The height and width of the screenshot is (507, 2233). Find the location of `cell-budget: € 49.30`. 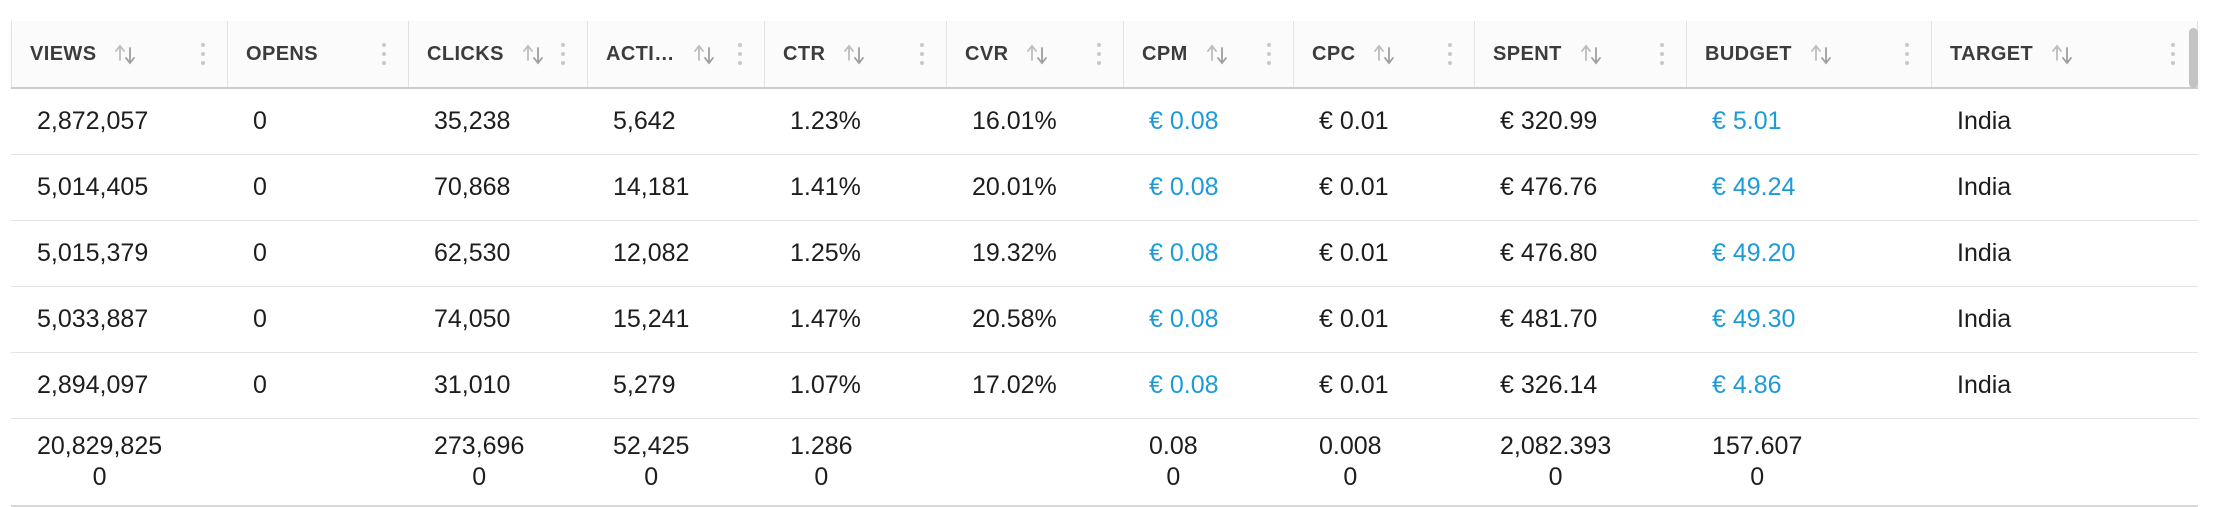

cell-budget: € 49.30 is located at coordinates (1754, 319).